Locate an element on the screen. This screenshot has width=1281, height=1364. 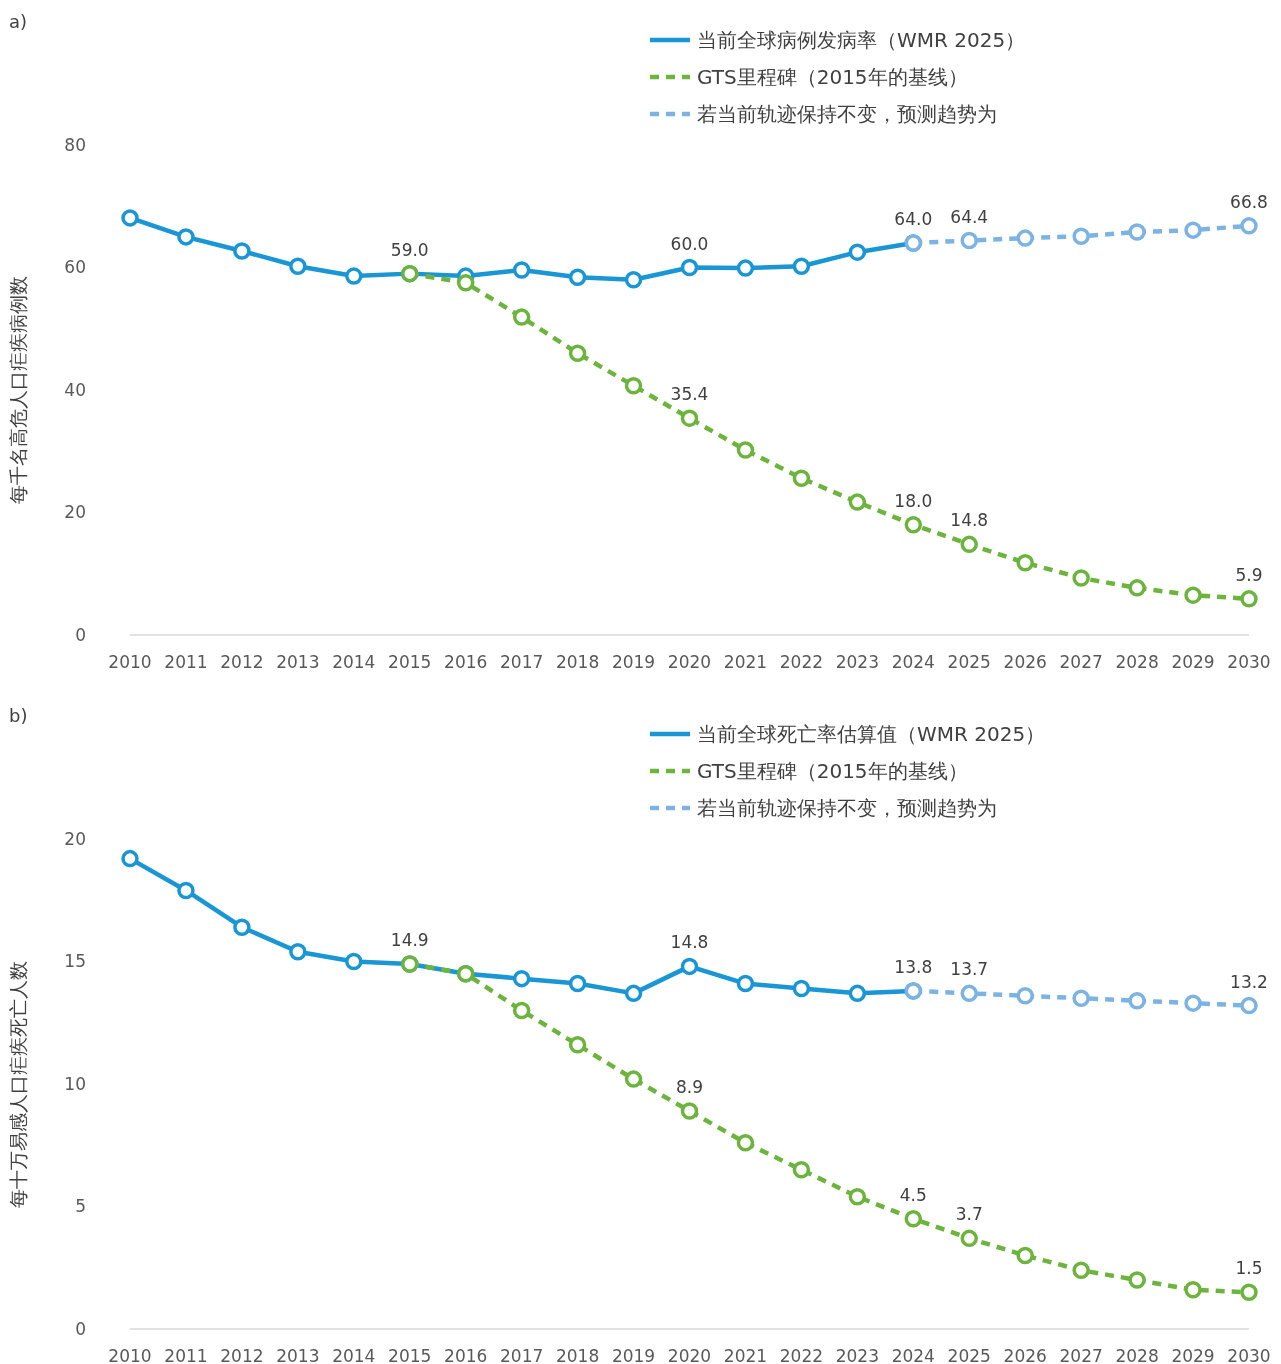
y-tick-label: 15 is located at coordinates (75, 961).